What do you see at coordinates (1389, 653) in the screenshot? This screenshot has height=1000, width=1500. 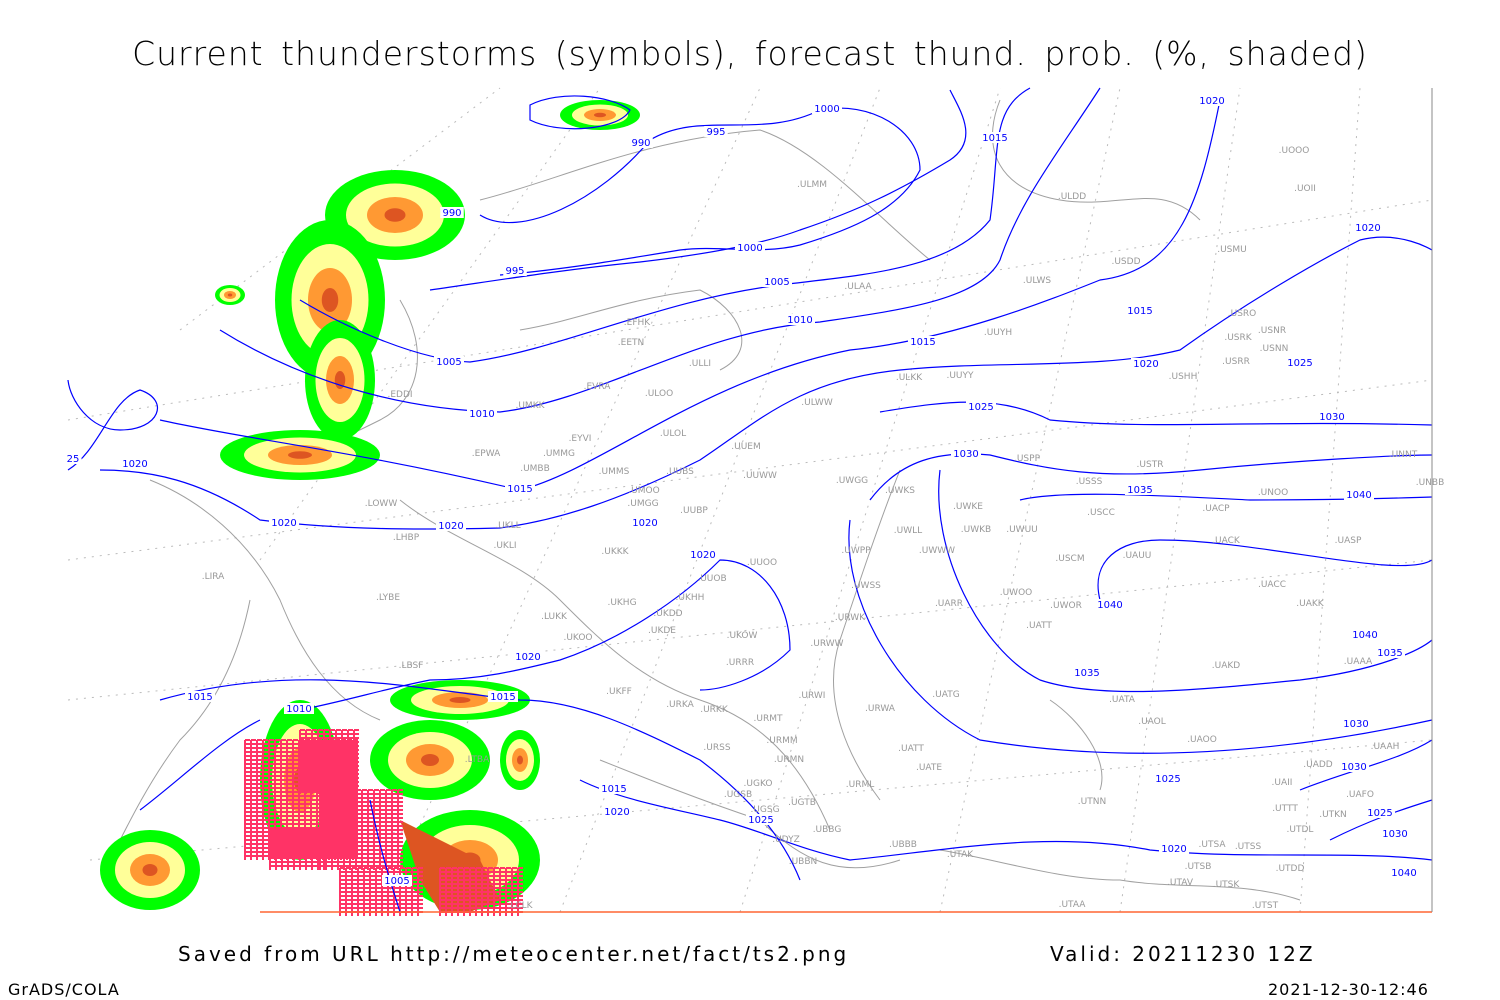 I see `isobar-label: 1035` at bounding box center [1389, 653].